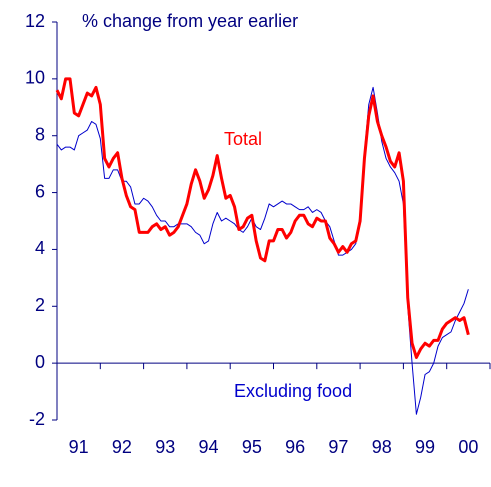  What do you see at coordinates (40, 362) in the screenshot?
I see `y-tick-label: 0` at bounding box center [40, 362].